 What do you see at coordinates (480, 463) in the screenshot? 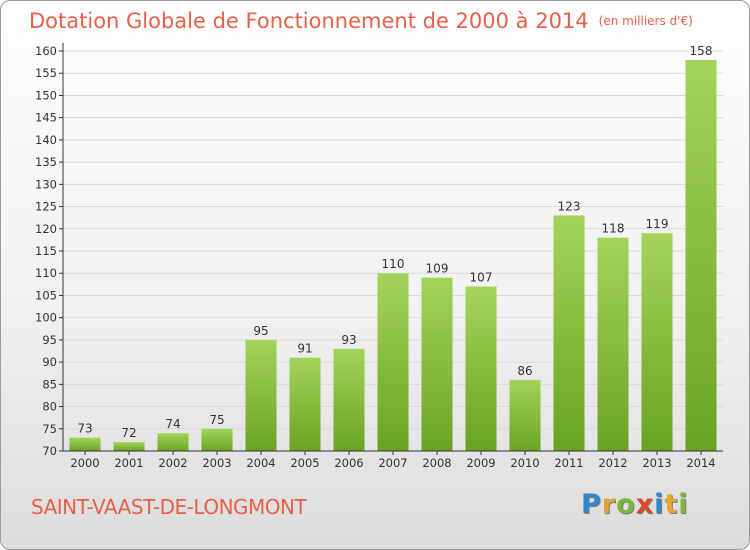
I see `x-tick-label: 2009` at bounding box center [480, 463].